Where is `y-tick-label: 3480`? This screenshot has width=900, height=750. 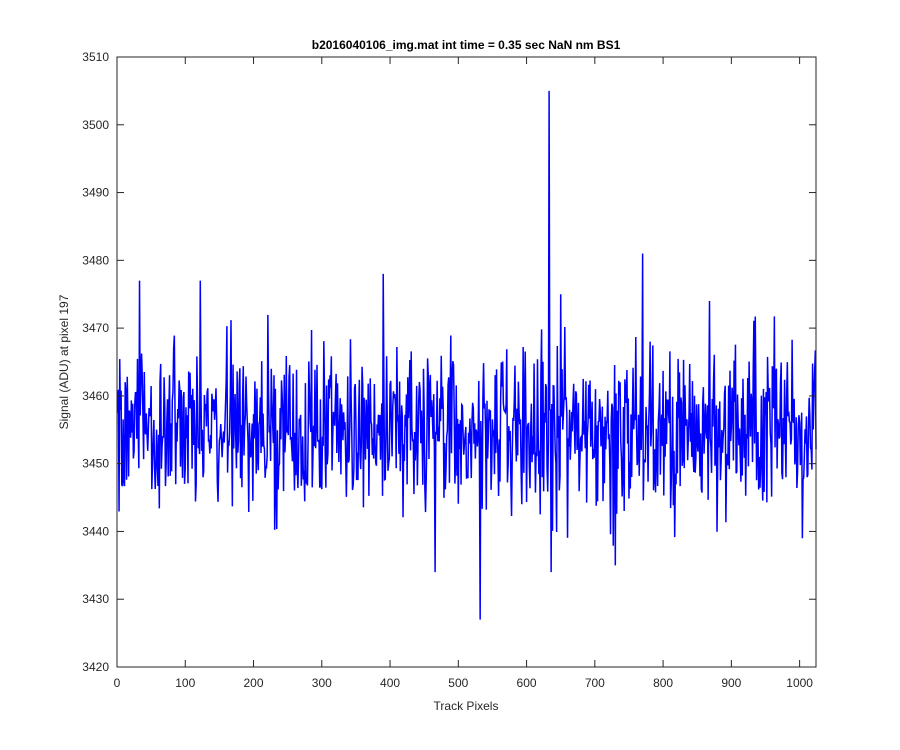
y-tick-label: 3480 is located at coordinates (95, 260).